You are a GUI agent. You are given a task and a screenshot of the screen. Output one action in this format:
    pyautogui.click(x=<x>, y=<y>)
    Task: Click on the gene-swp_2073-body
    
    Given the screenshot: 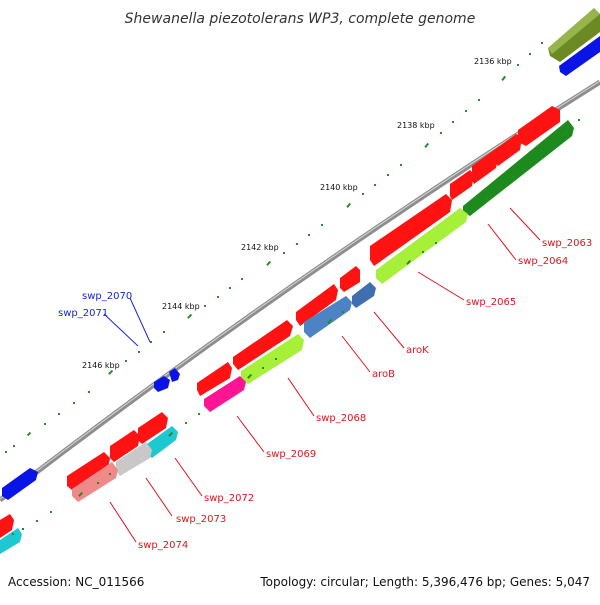 What is the action you would take?
    pyautogui.click(x=125, y=446)
    